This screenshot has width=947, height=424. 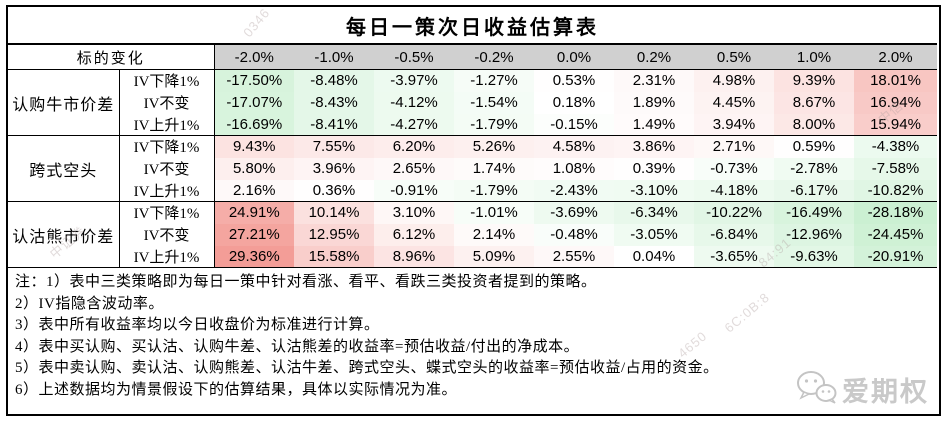 What do you see at coordinates (334, 234) in the screenshot?
I see `value-cell: 12.95%` at bounding box center [334, 234].